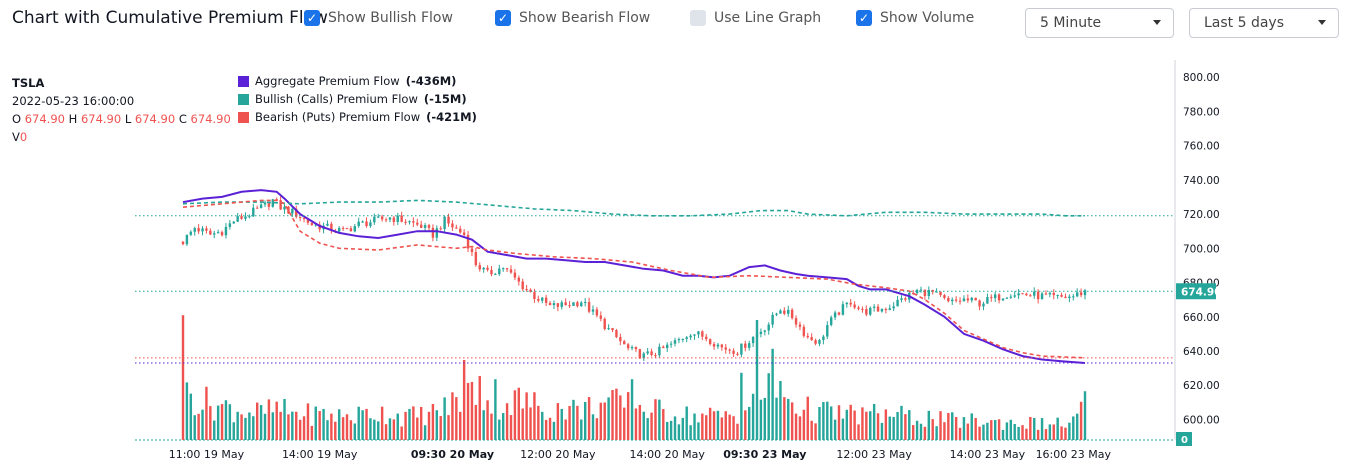 The width and height of the screenshot is (1350, 468). I want to click on bullish-swatch, so click(243, 99).